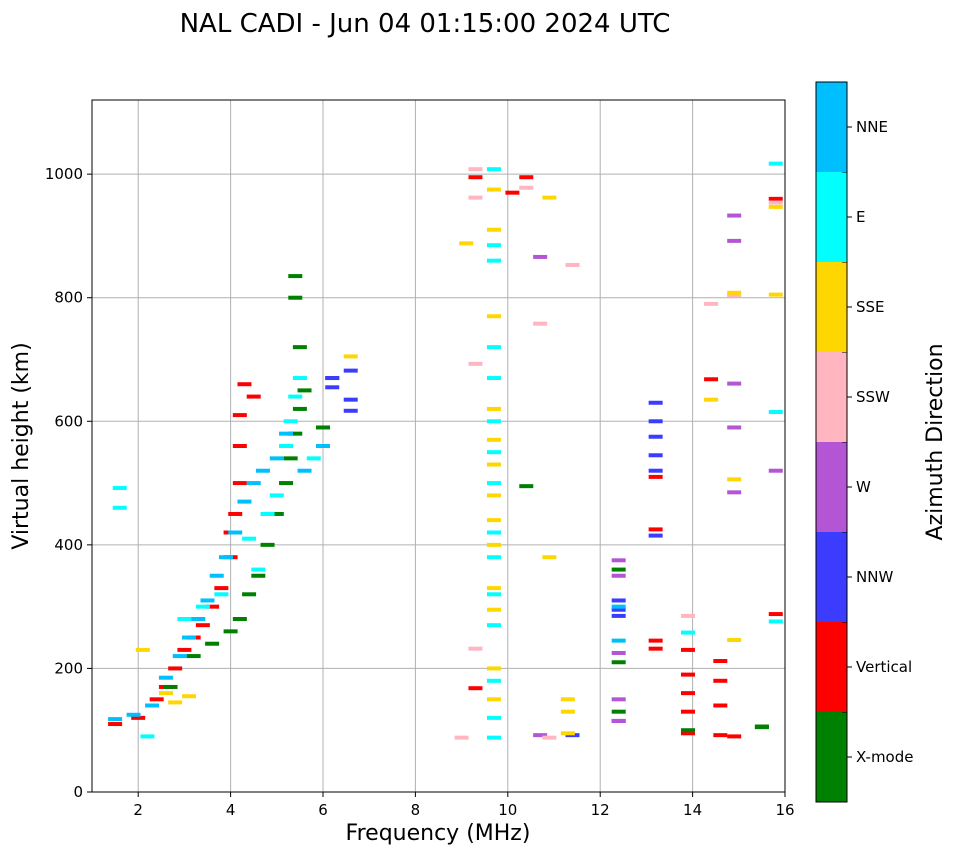 Image resolution: width=958 pixels, height=857 pixels. What do you see at coordinates (68, 483) in the screenshot?
I see `y-axis-ticks: 0 200 400 600 800 1000` at bounding box center [68, 483].